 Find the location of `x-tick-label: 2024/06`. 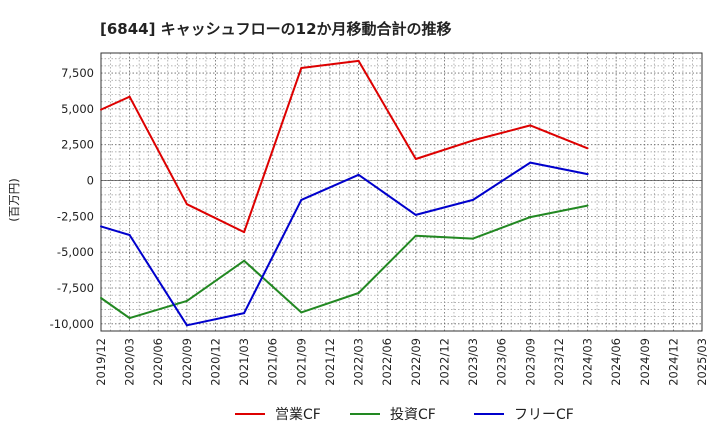

x-tick-label: 2024/06 is located at coordinates (616, 362).